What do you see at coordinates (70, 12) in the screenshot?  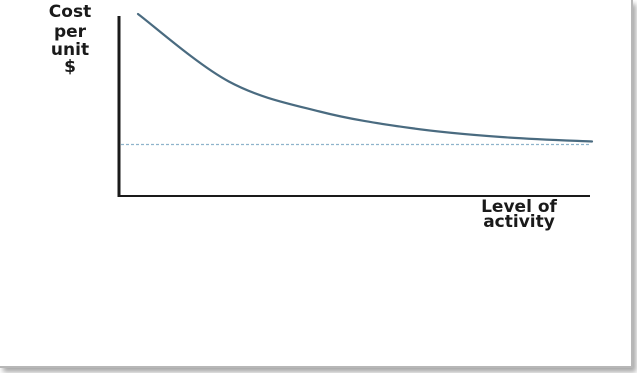 I see `y-axis-label-line: Cost` at bounding box center [70, 12].